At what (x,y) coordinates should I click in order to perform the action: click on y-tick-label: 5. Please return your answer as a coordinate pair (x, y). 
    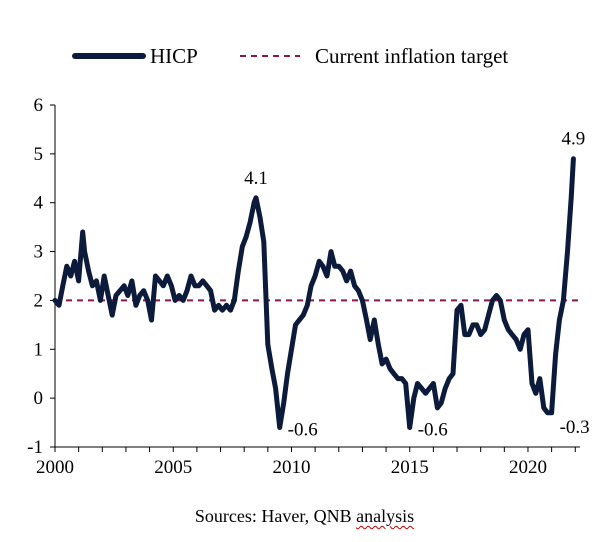
    Looking at the image, I should click on (39, 154).